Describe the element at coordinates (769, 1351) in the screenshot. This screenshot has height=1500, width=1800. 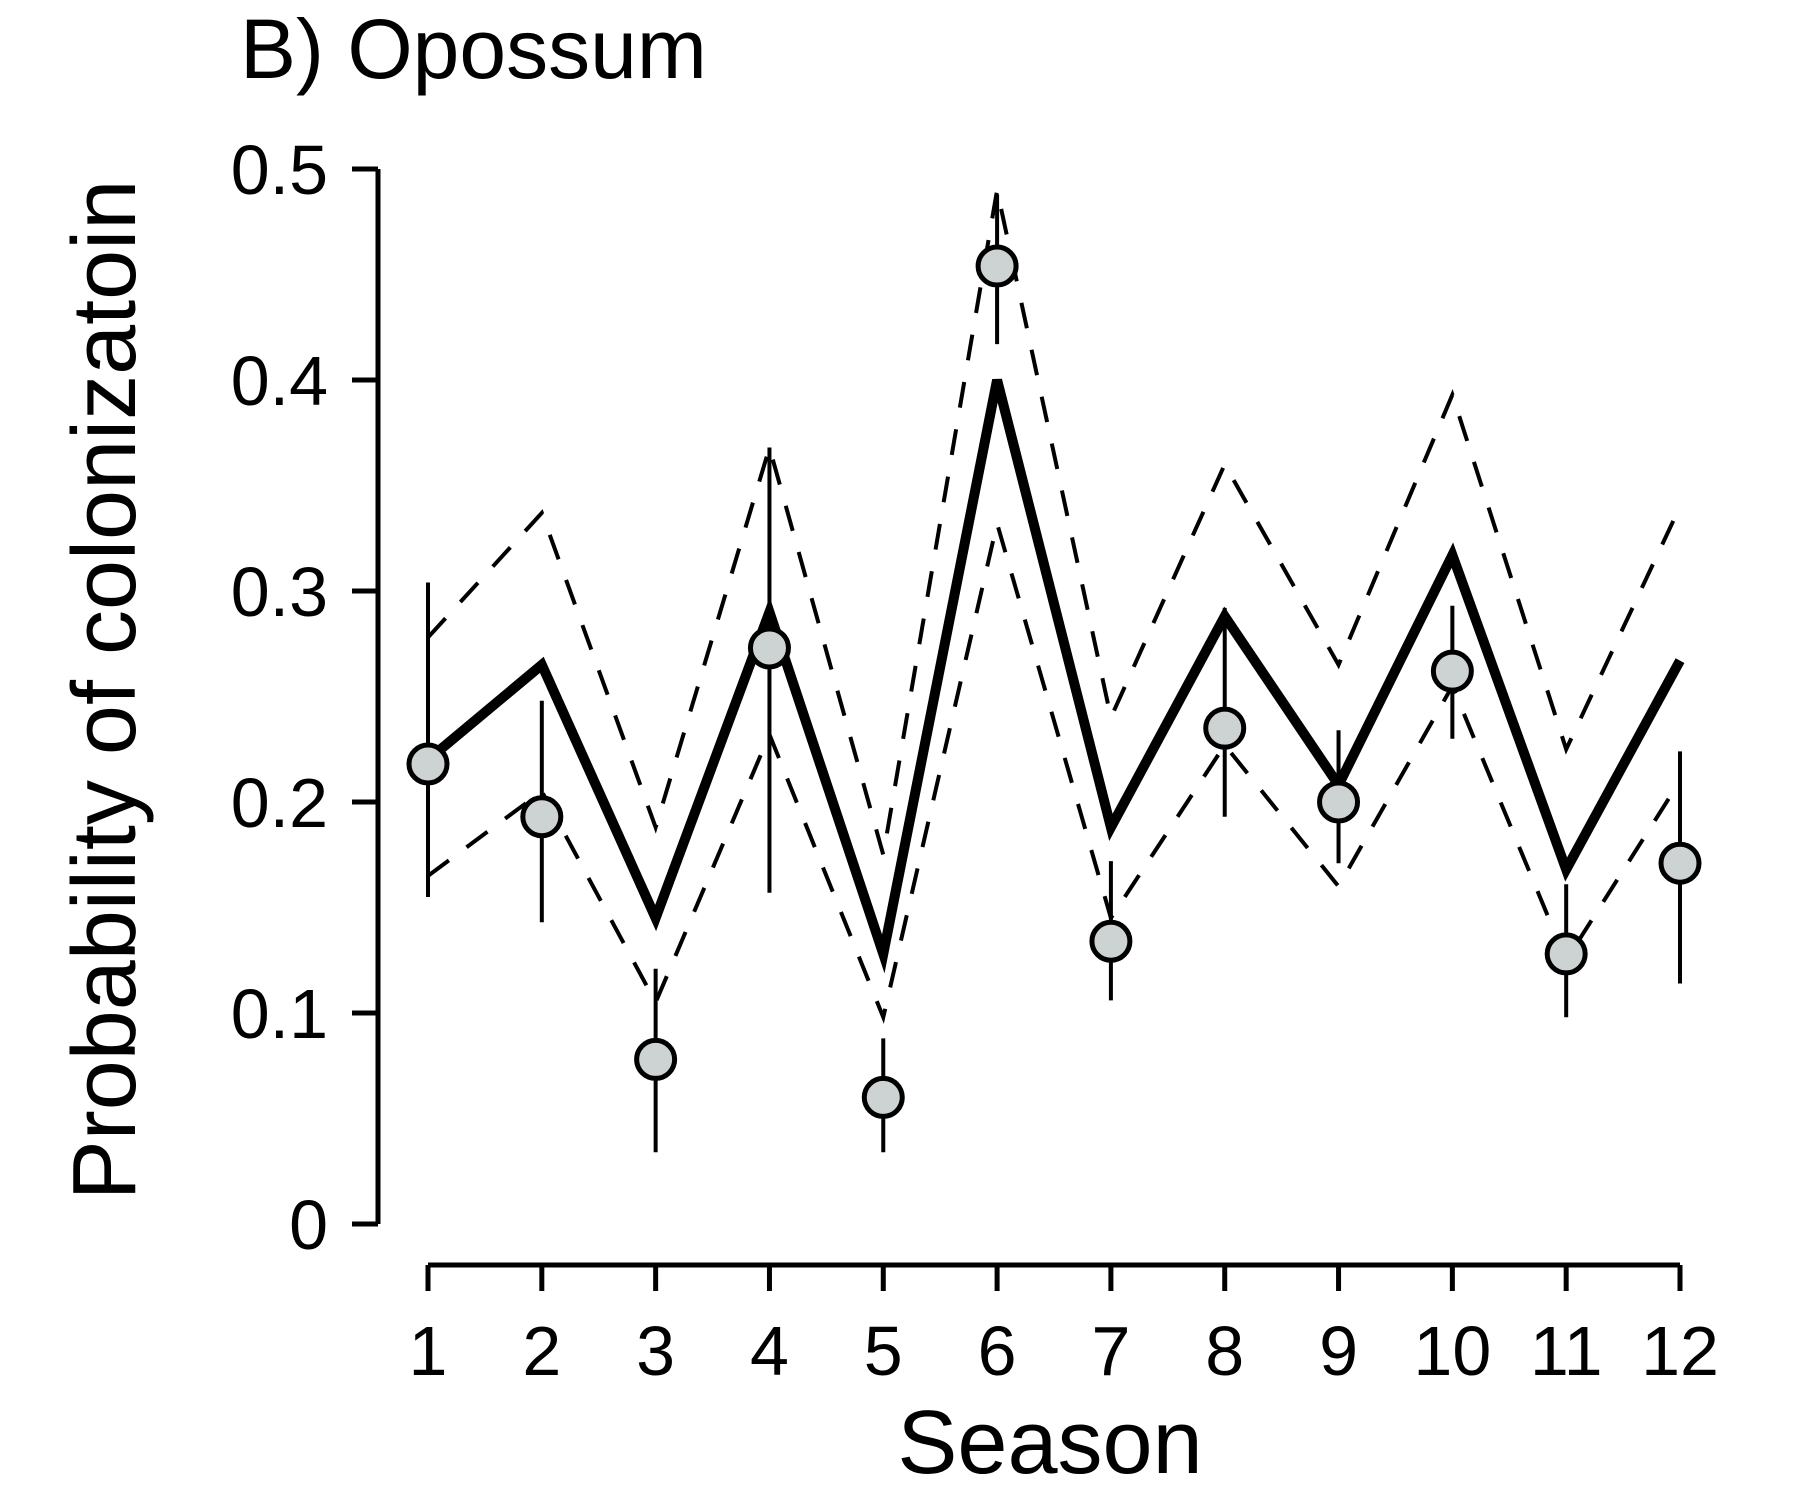
I see `x-tick-label: 4` at that location.